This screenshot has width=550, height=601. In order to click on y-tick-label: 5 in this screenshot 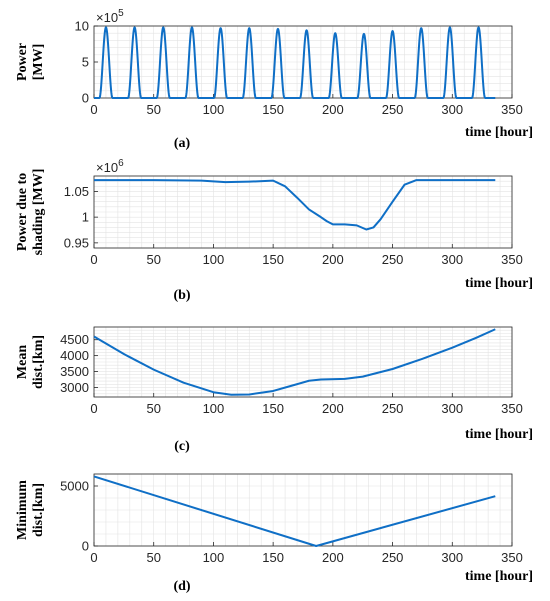, I will do `click(85, 62)`.